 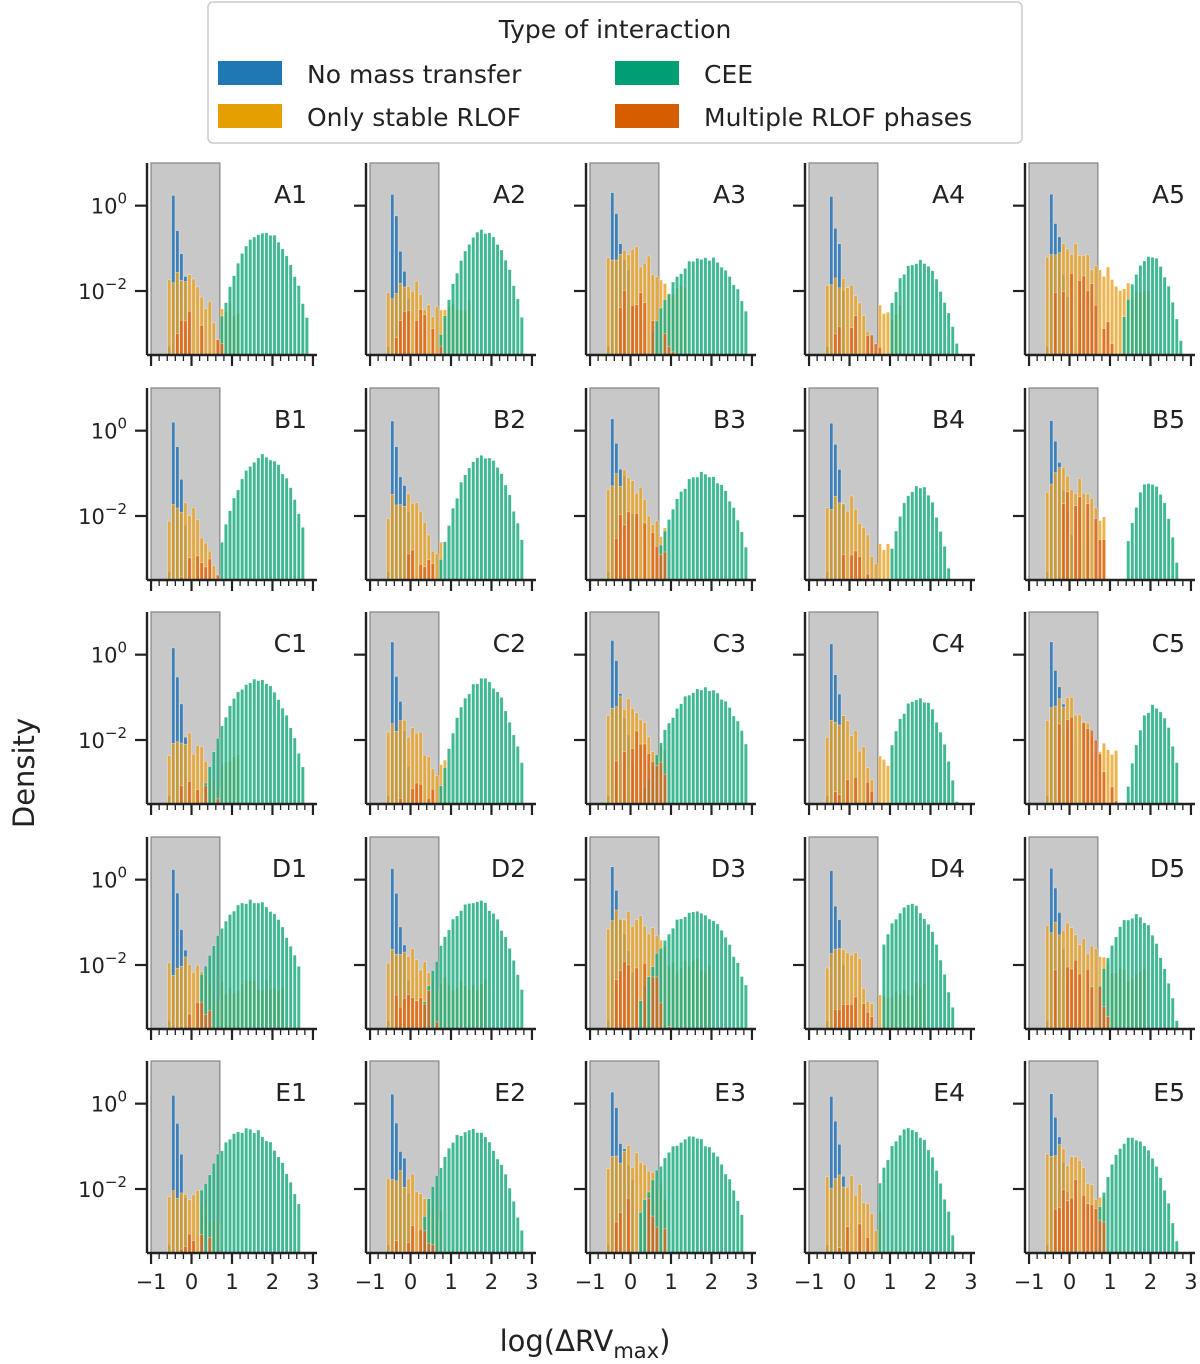 What do you see at coordinates (508, 868) in the screenshot?
I see `panel-label-d2: D2` at bounding box center [508, 868].